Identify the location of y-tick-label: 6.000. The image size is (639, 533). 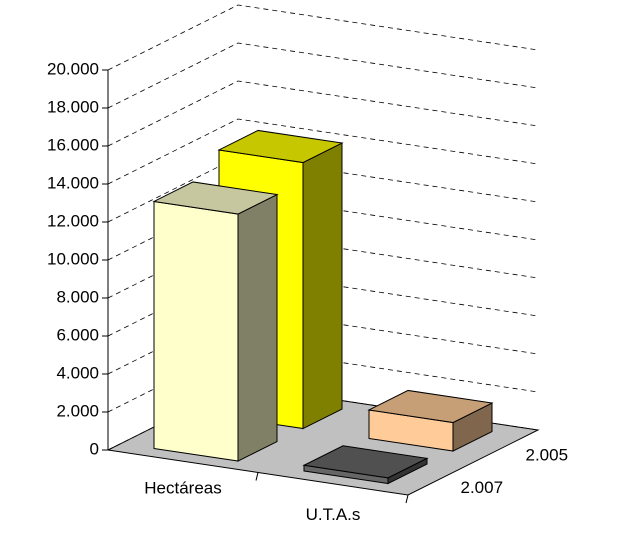
(77, 334).